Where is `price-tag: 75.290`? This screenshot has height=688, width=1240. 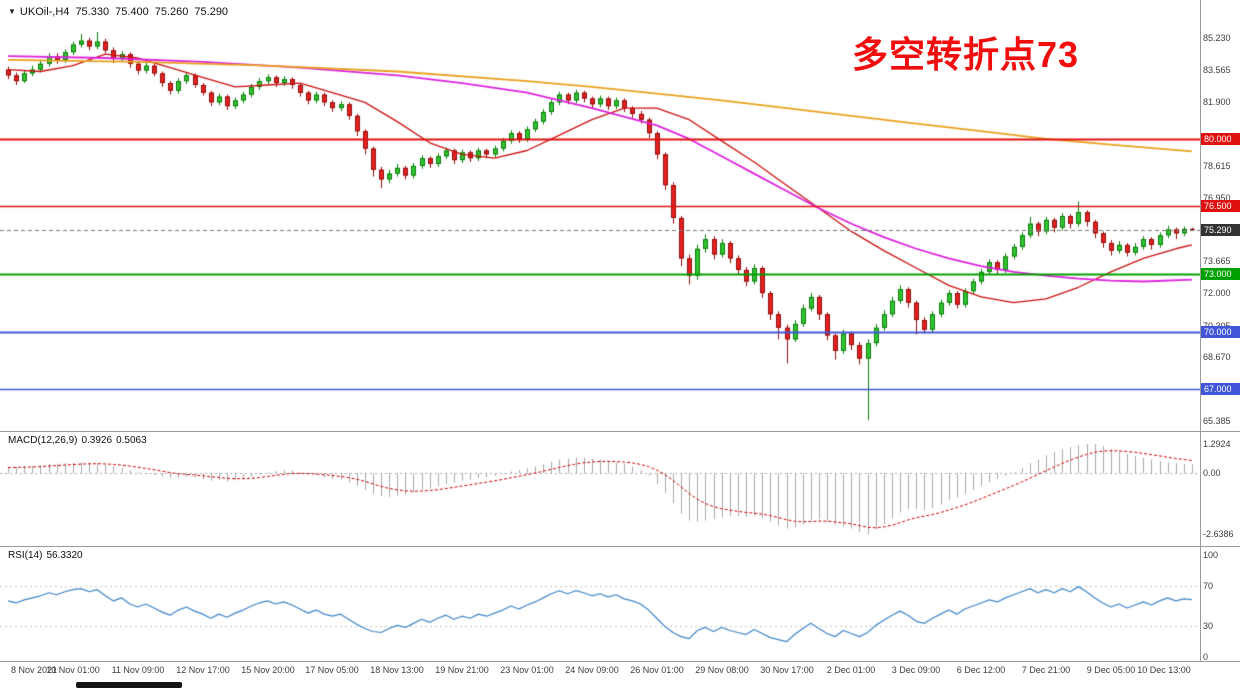
price-tag: 75.290 is located at coordinates (1220, 230).